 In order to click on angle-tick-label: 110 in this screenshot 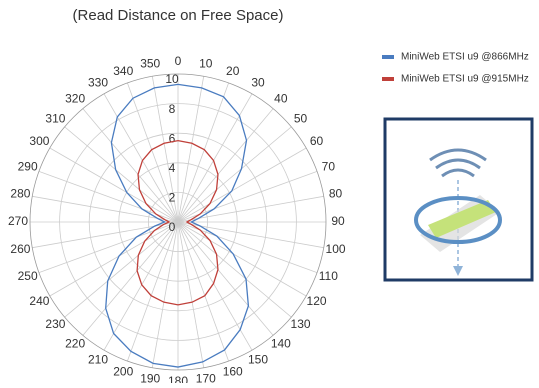, I will do `click(328, 276)`.